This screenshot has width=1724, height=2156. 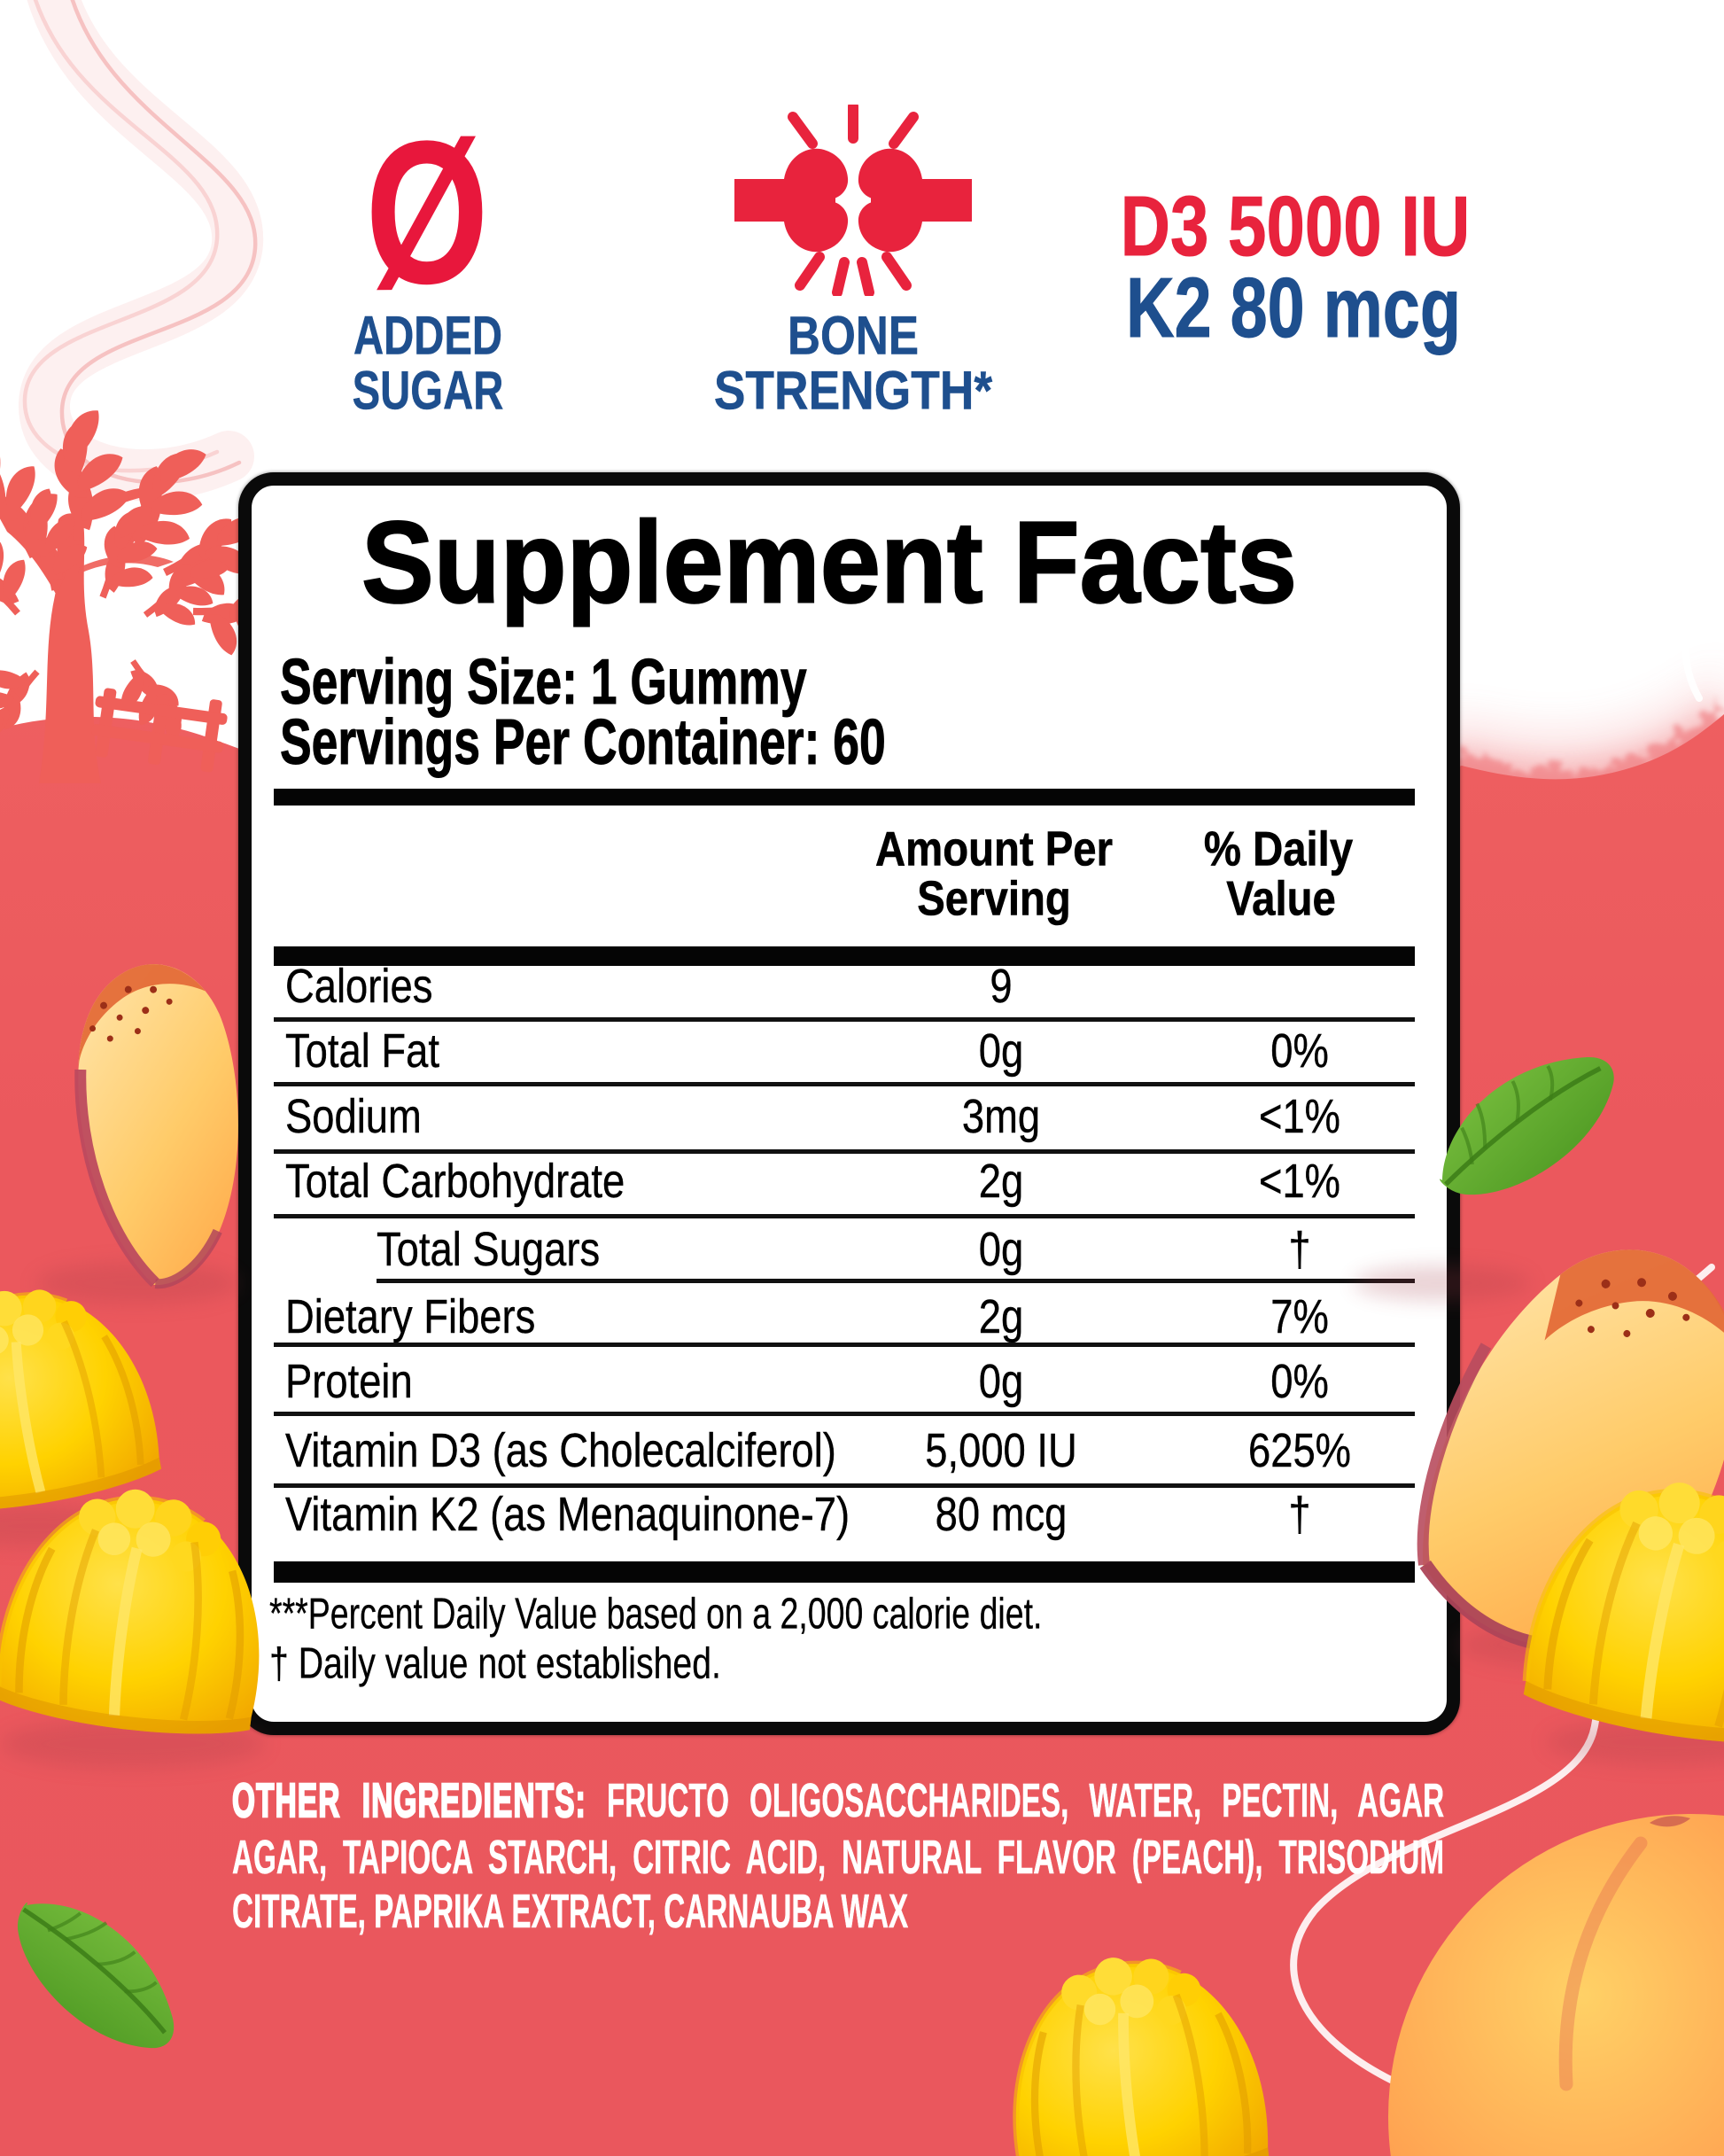 What do you see at coordinates (455, 1181) in the screenshot?
I see `row-label: Total Carbohydrate` at bounding box center [455, 1181].